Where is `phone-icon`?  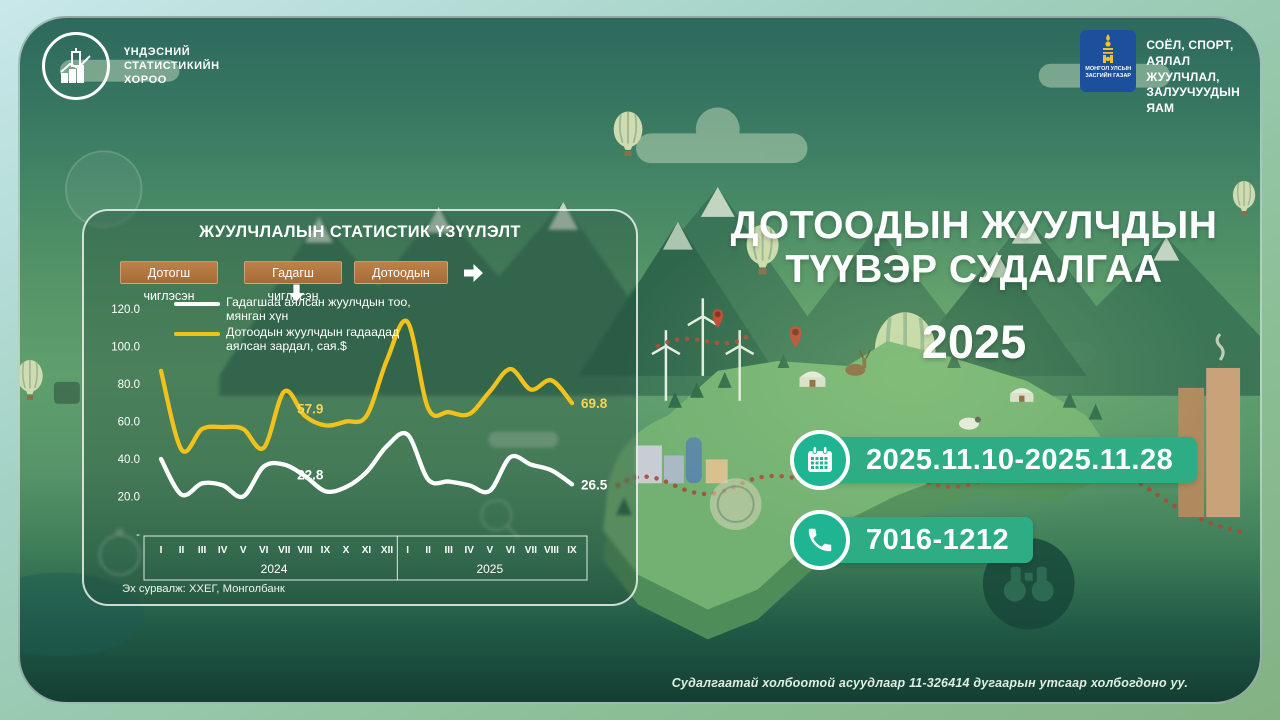
phone-icon is located at coordinates (820, 540).